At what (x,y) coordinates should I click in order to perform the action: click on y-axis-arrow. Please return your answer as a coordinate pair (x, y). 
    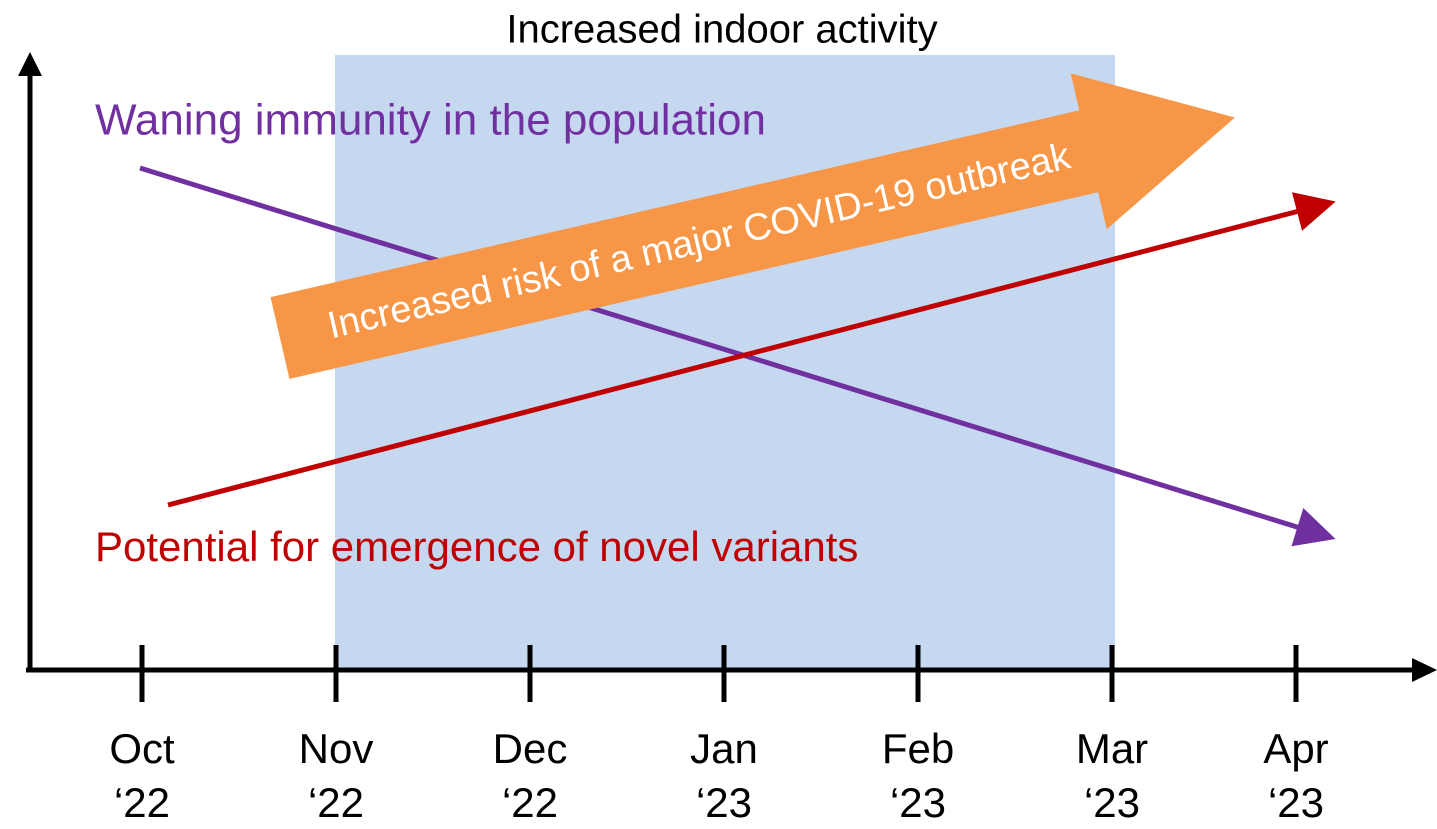
    Looking at the image, I should click on (30, 64).